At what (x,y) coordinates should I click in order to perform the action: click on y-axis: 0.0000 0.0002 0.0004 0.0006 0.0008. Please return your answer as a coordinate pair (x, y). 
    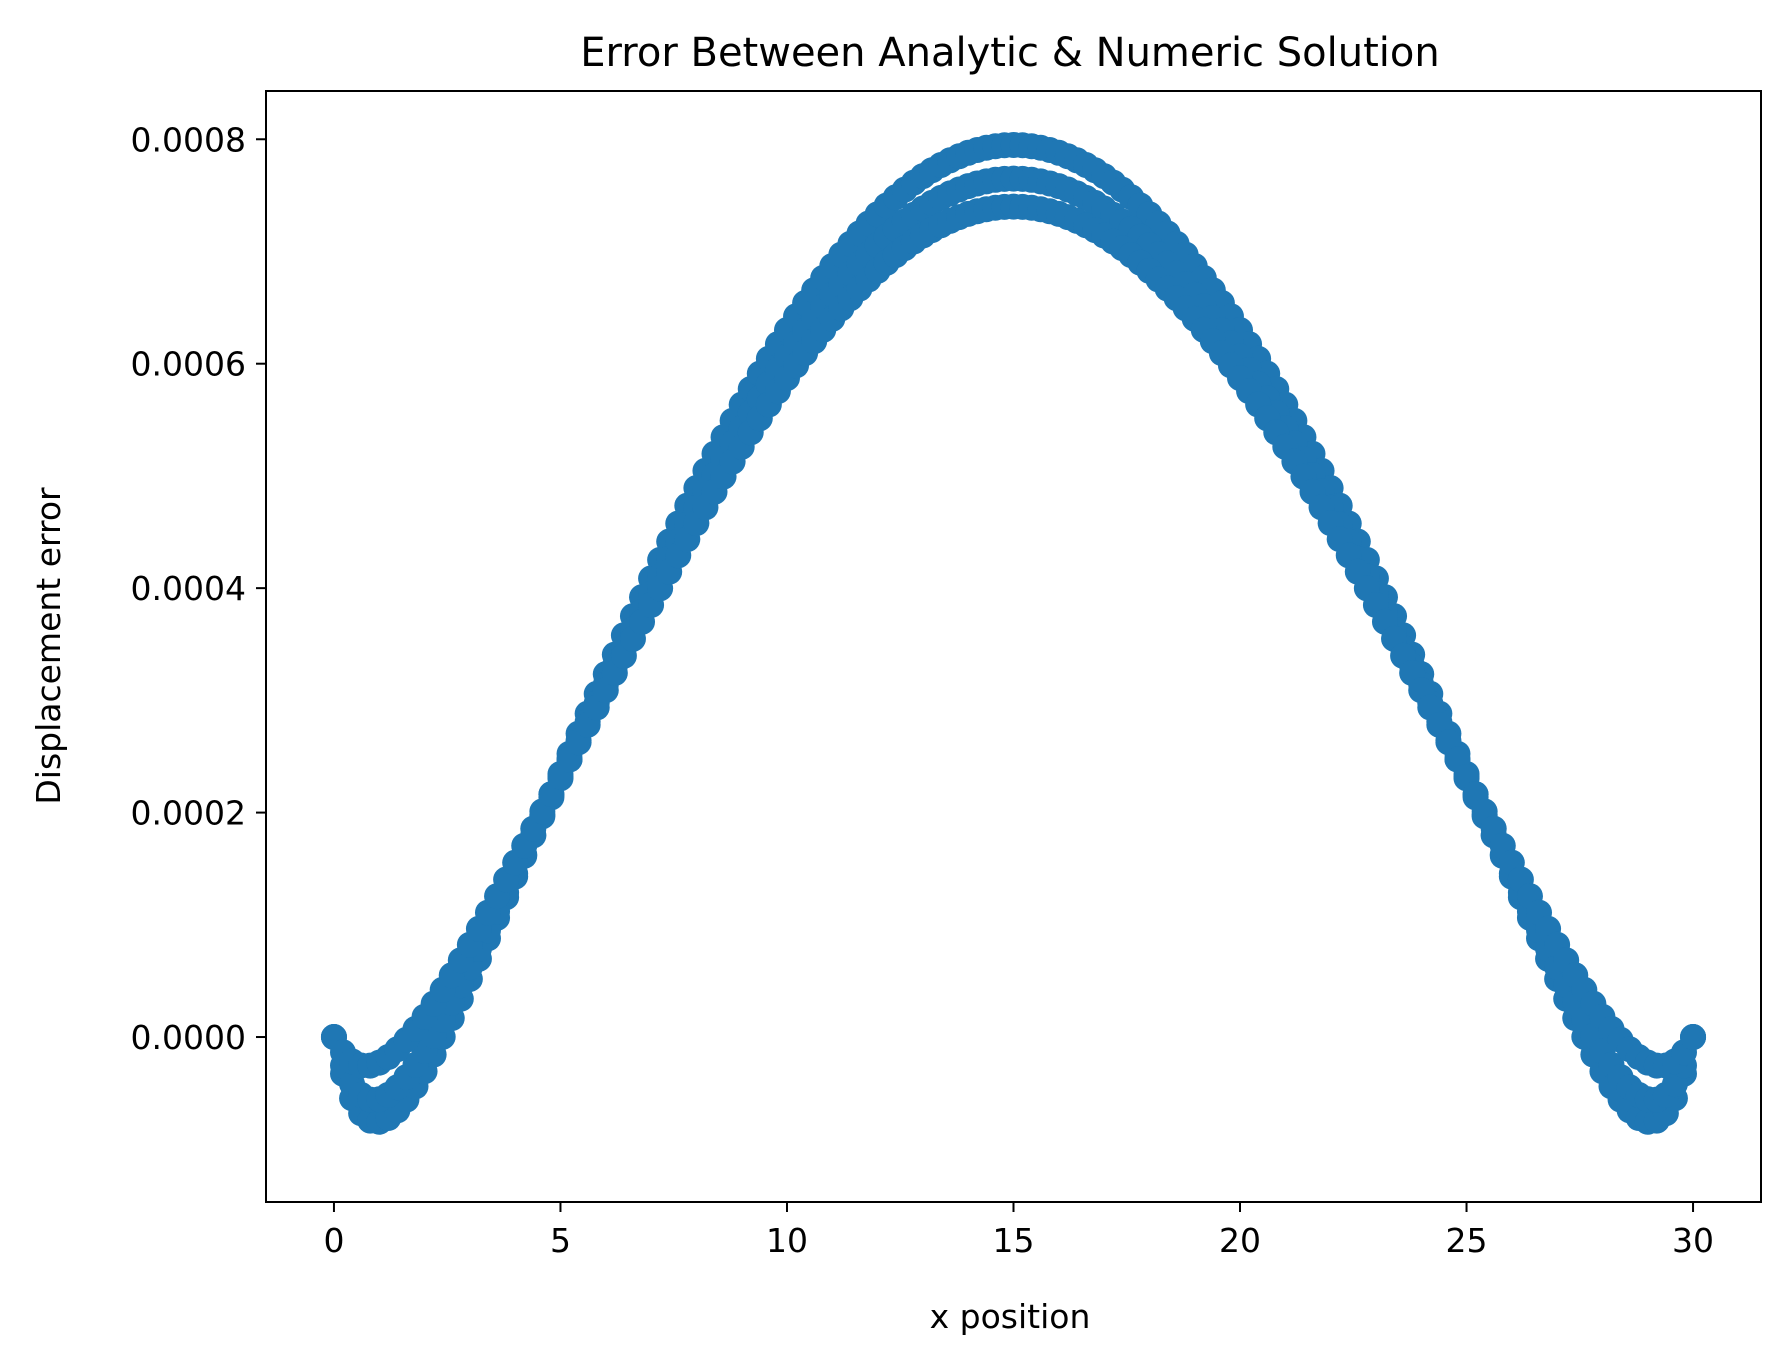
    Looking at the image, I should click on (198, 588).